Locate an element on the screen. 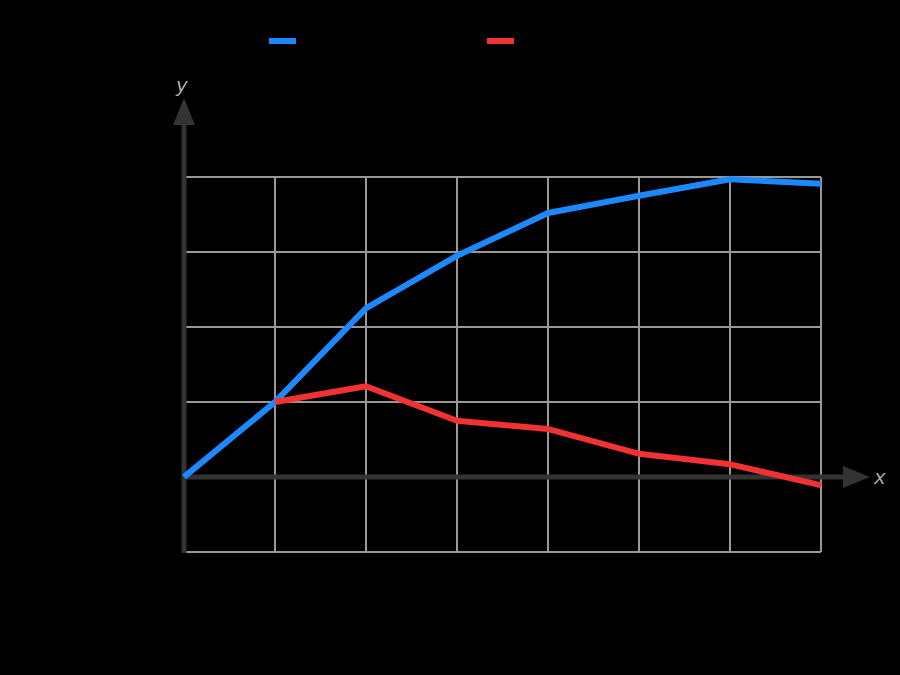 The width and height of the screenshot is (900, 675). y-axis-label: y is located at coordinates (182, 85).